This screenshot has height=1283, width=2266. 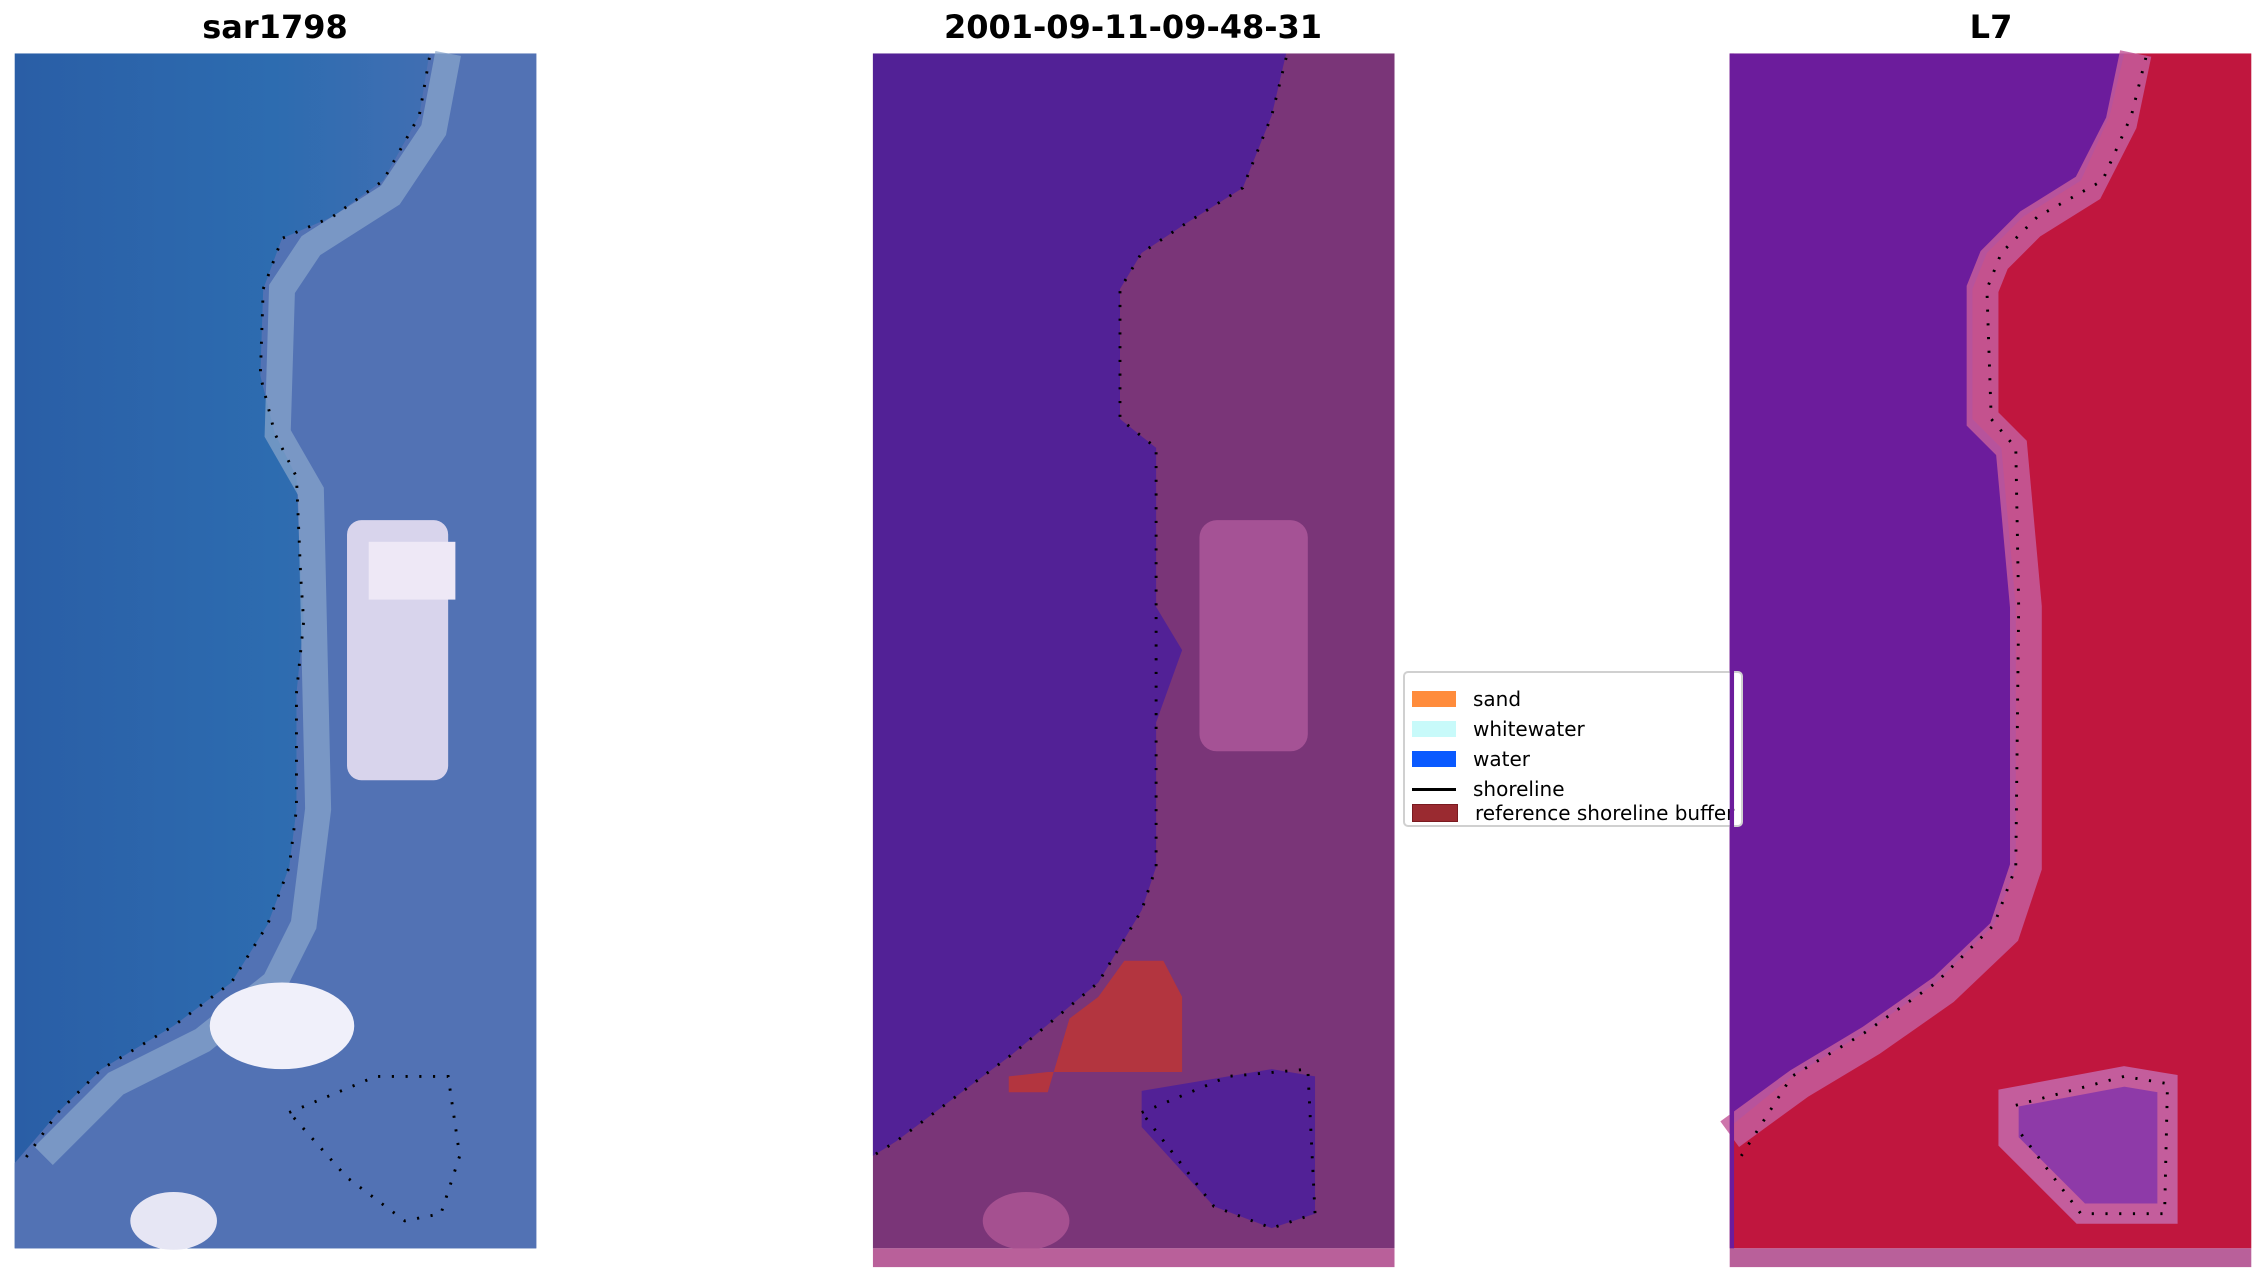 I want to click on legend-item-water: water, so click(x=1471, y=759).